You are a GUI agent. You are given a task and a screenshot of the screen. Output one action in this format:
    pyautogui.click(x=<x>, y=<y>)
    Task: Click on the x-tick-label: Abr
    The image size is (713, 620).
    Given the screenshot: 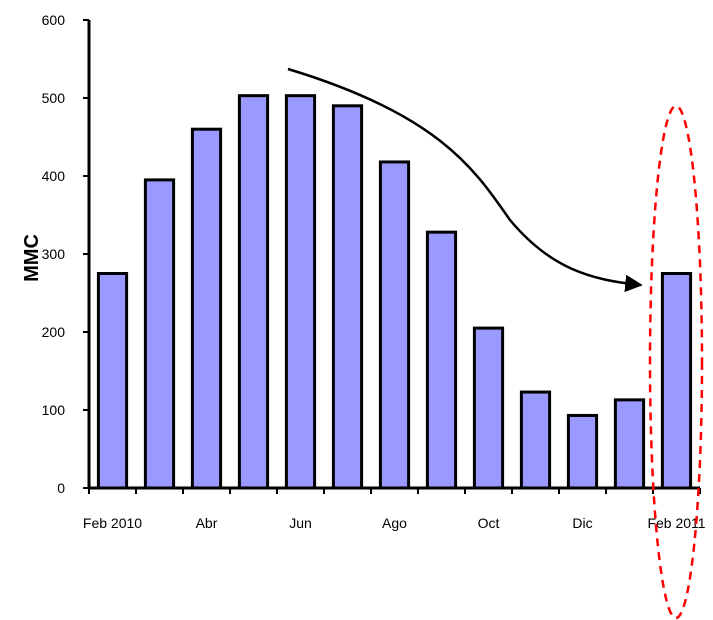 What is the action you would take?
    pyautogui.click(x=207, y=523)
    